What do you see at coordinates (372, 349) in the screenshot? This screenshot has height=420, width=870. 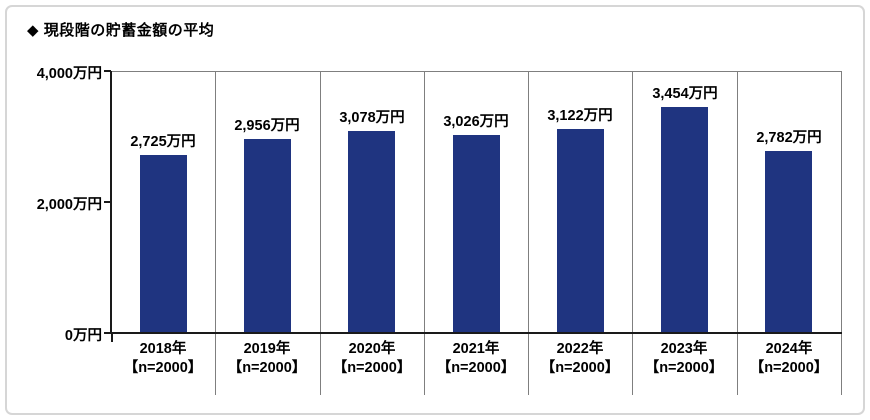 I see `x-label-year: 2020年` at bounding box center [372, 349].